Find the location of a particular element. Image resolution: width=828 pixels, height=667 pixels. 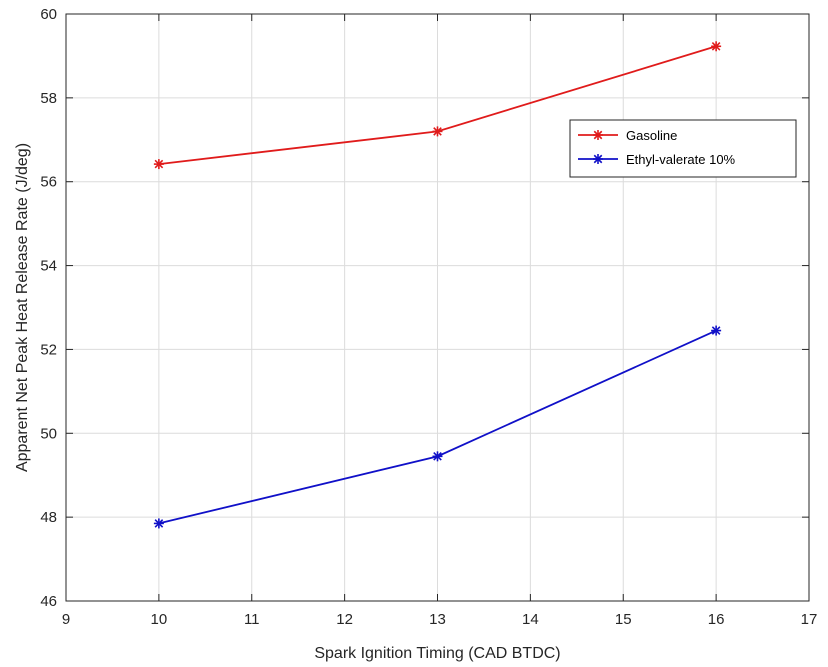

legend-box is located at coordinates (683, 148).